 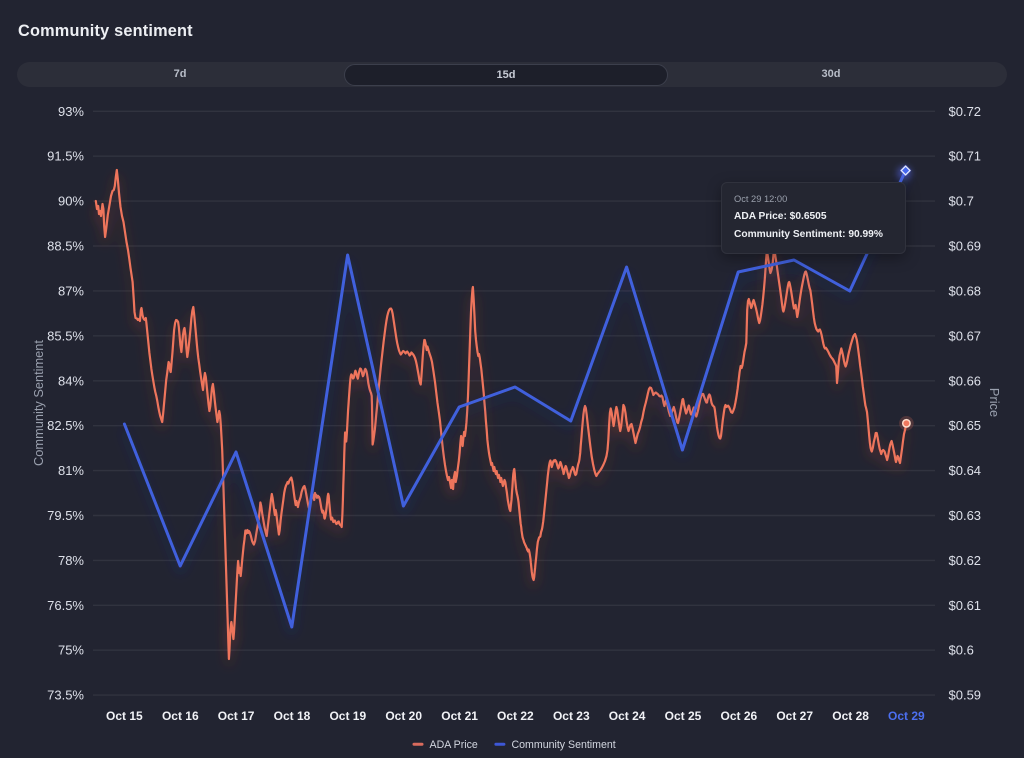 I want to click on svg-text: Price, so click(x=994, y=402).